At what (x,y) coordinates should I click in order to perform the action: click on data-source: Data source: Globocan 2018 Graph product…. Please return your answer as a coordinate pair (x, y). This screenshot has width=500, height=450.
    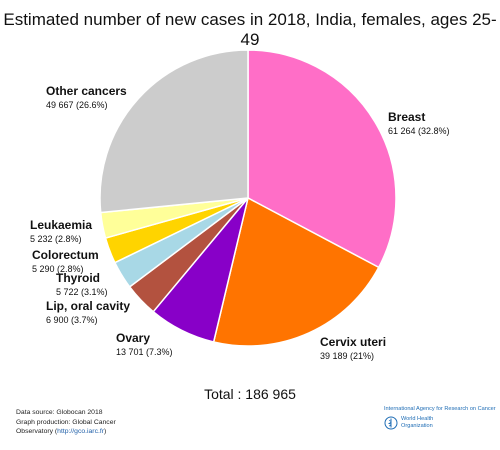
    Looking at the image, I should click on (66, 422).